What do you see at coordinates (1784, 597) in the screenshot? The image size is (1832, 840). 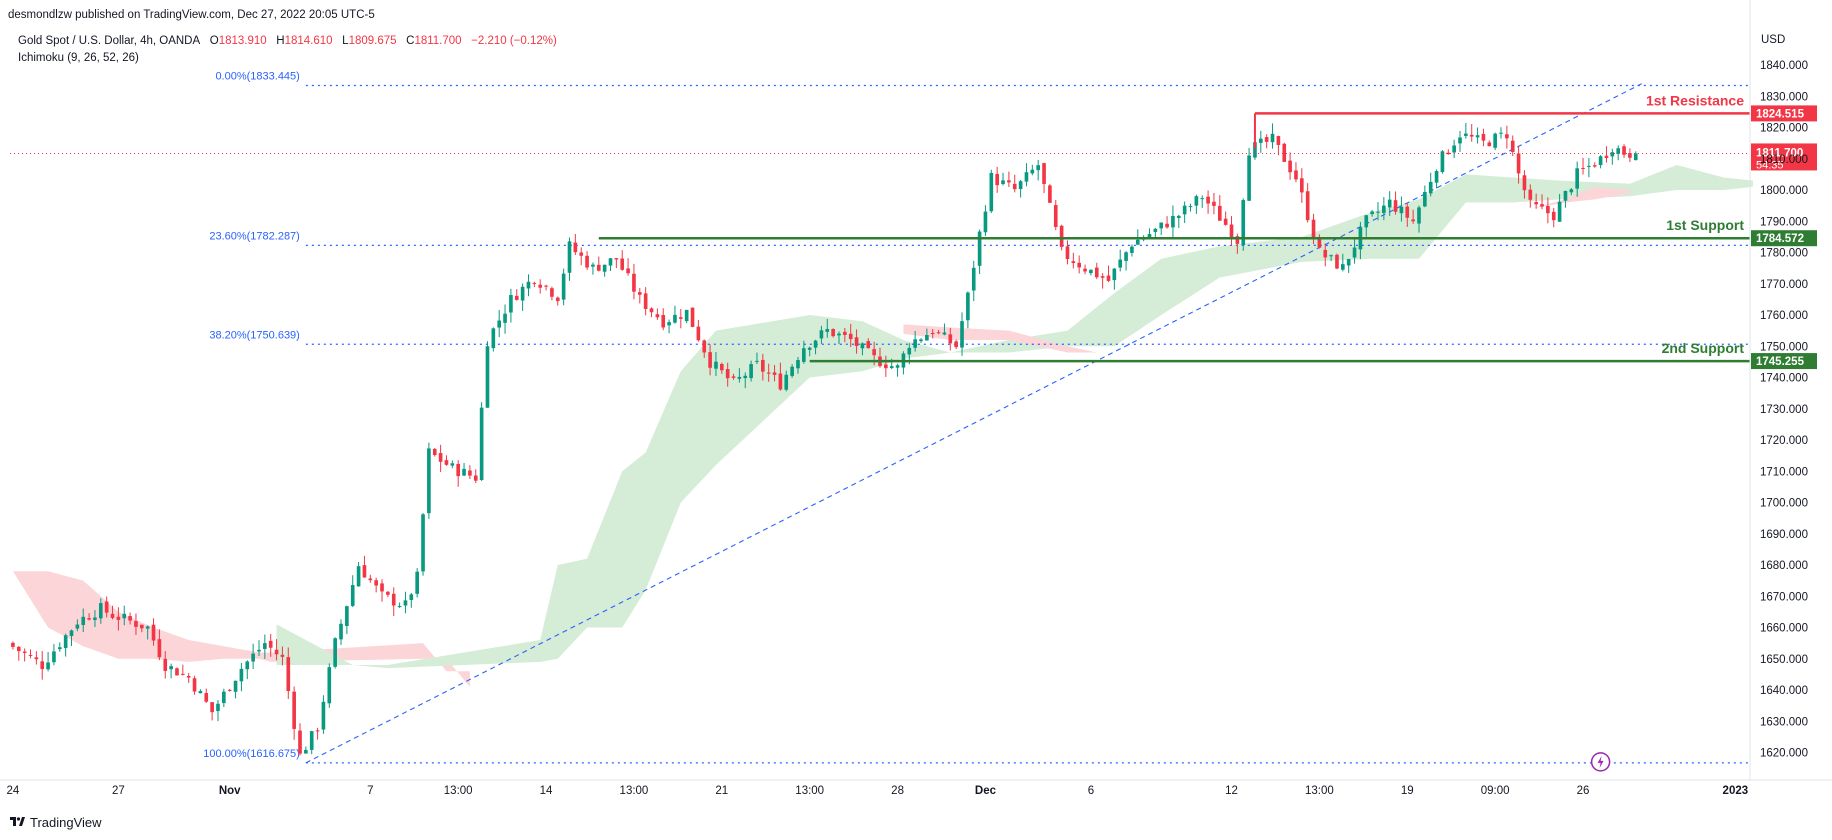 I see `y-tick-label: 1670.000` at bounding box center [1784, 597].